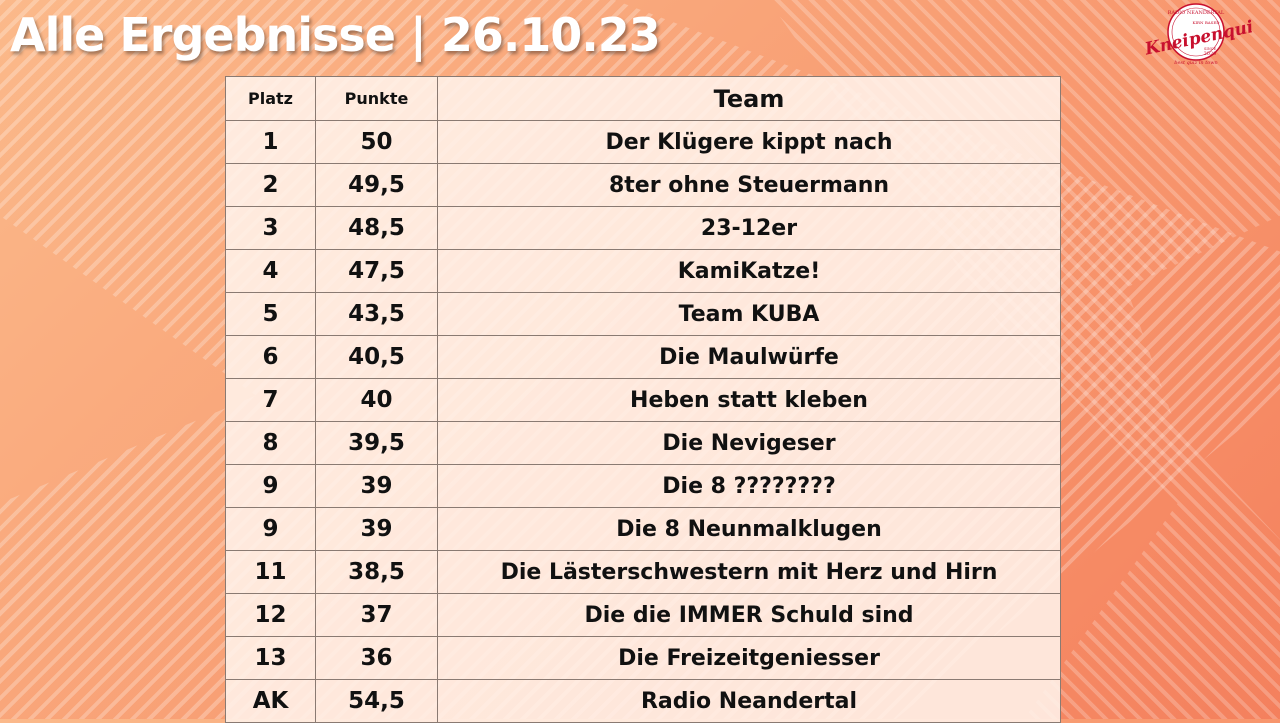  I want to click on team-cell: 23-12er, so click(749, 228).